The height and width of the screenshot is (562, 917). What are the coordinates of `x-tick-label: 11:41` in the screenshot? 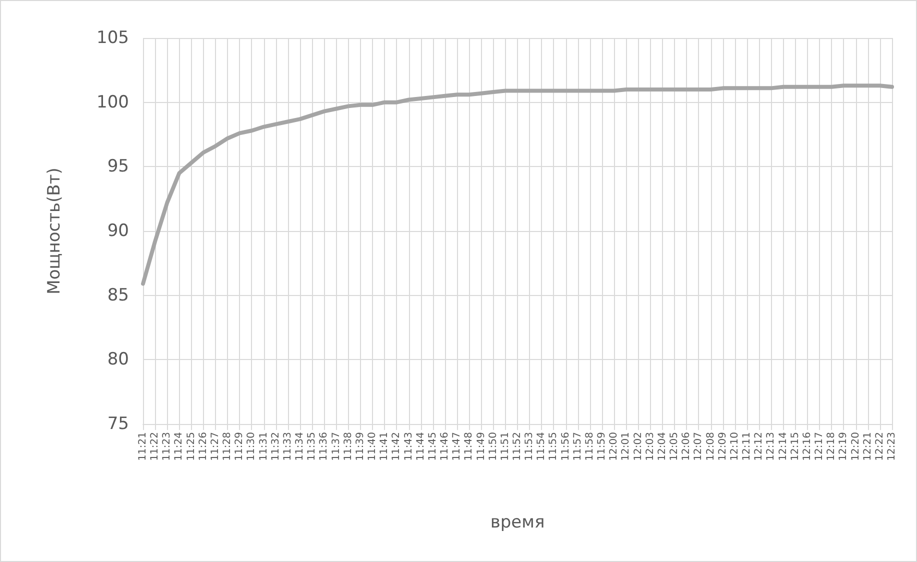 It's located at (384, 446).